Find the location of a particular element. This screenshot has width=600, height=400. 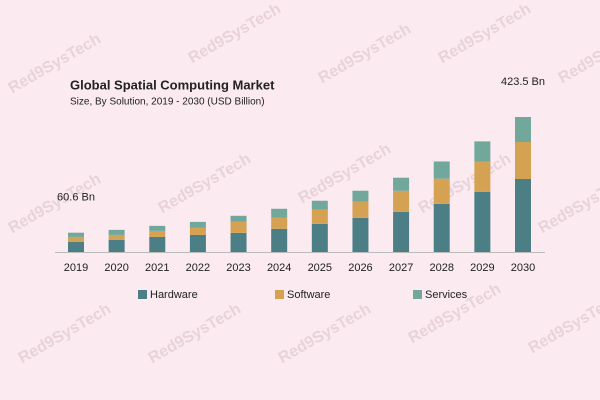

total-label: 60.6 Bn is located at coordinates (76, 198).